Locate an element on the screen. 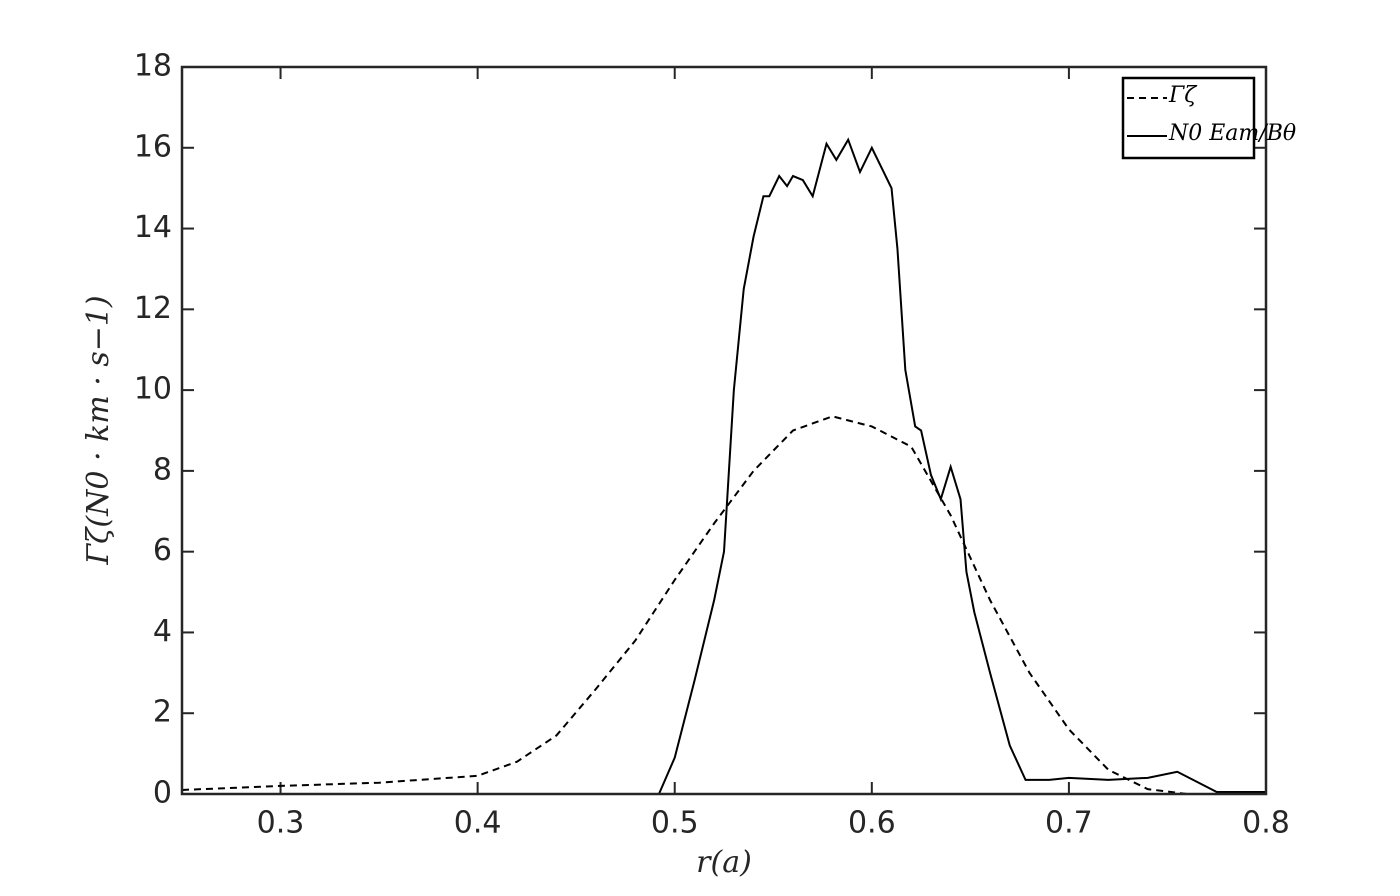 This screenshot has height=896, width=1400. x-axis-label: r(a) is located at coordinates (724, 862).